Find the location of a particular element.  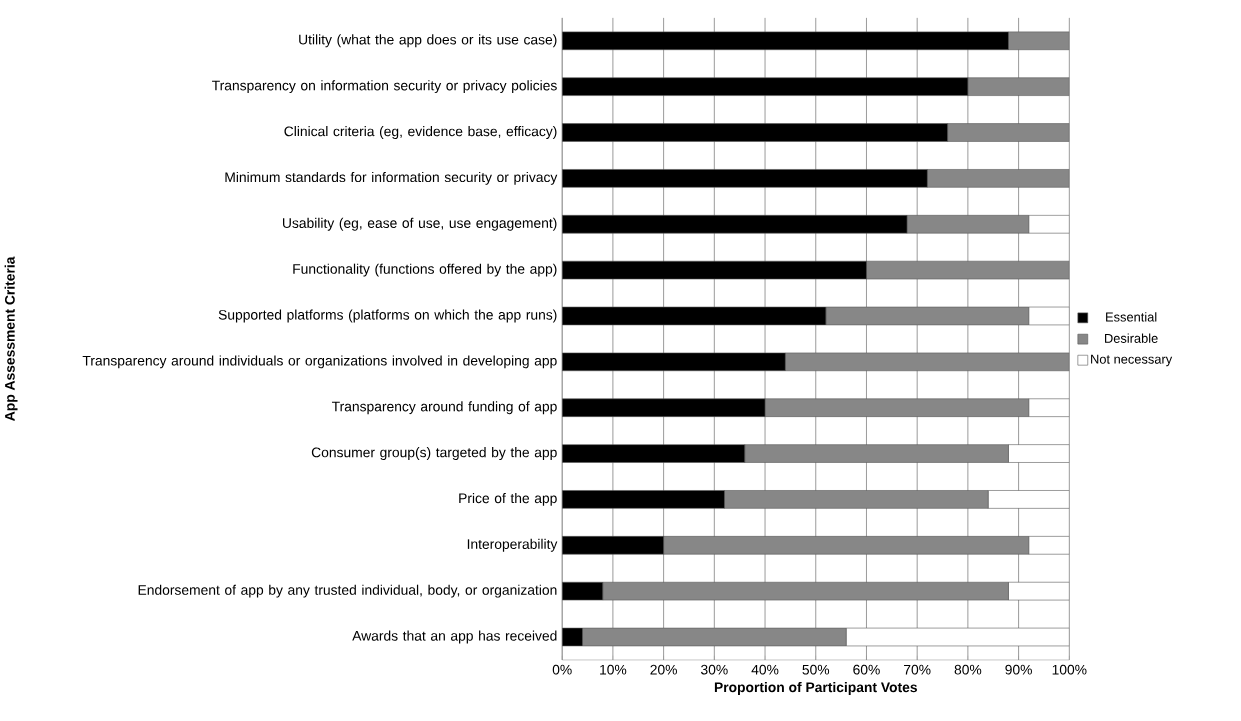

y-tick-label: Consumer group(s) targeted by the app is located at coordinates (434, 453).